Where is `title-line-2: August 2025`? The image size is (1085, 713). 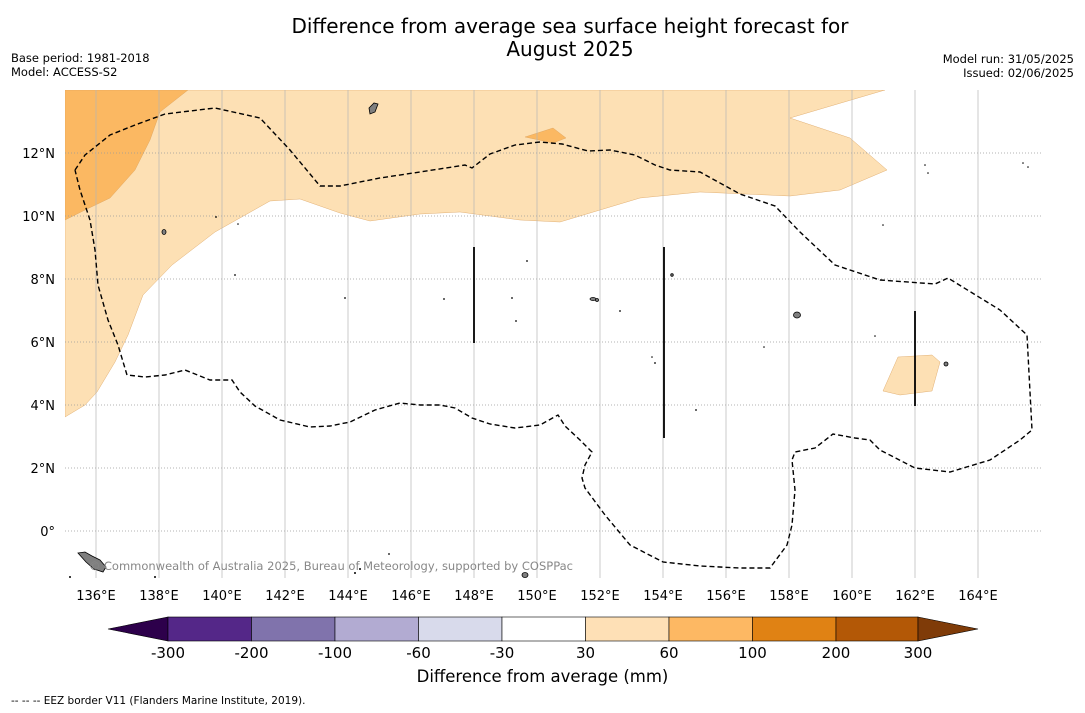 title-line-2: August 2025 is located at coordinates (570, 49).